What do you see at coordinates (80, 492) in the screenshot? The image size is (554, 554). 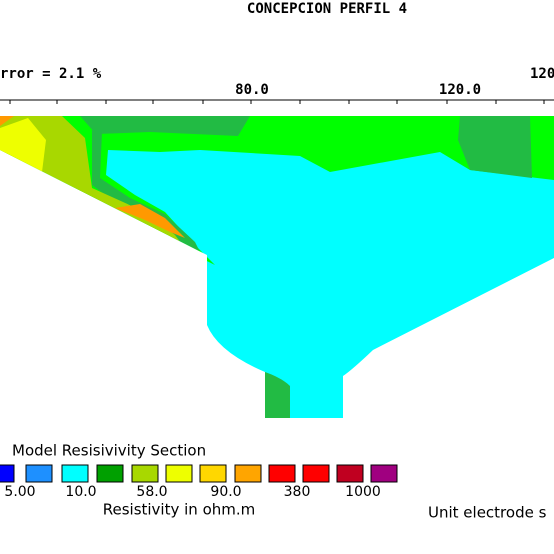 I see `legend-label: 10.0` at bounding box center [80, 492].